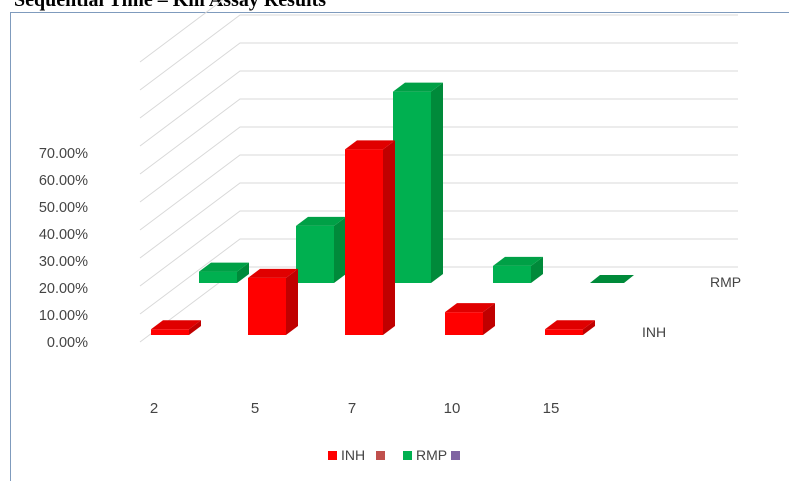  What do you see at coordinates (243, 272) in the screenshot?
I see `bar-rmp-2-side` at bounding box center [243, 272].